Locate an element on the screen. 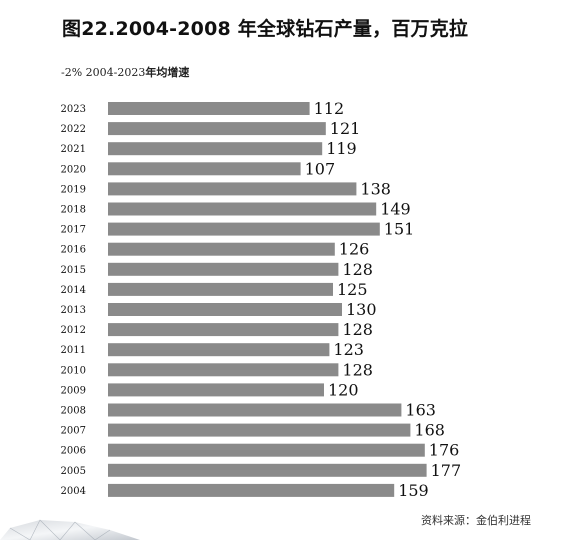 The width and height of the screenshot is (581, 540). category-label: 2021 is located at coordinates (73, 149).